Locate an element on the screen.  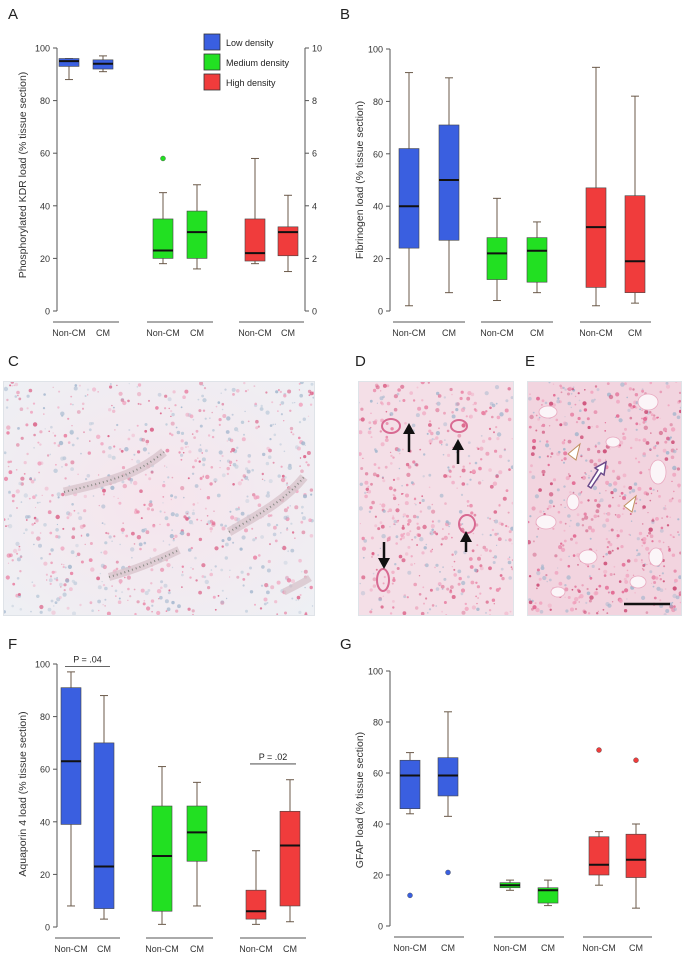
y-right-tick-label: 8 is located at coordinates (314, 101).